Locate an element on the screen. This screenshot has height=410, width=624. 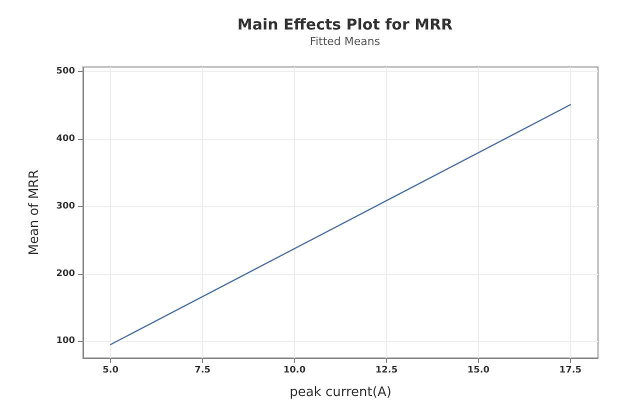
x-tick-label: 7.5 is located at coordinates (202, 371).